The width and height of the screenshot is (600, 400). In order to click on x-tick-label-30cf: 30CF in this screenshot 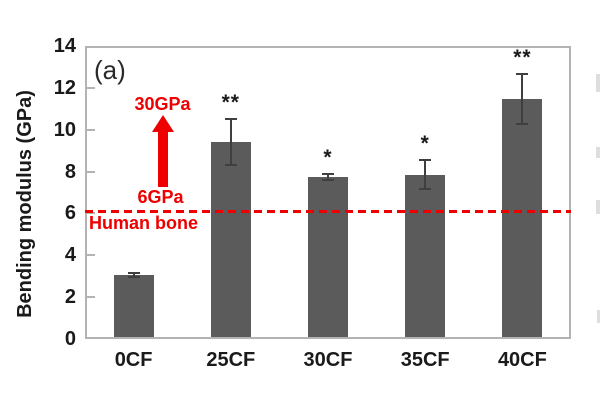, I will do `click(328, 360)`.